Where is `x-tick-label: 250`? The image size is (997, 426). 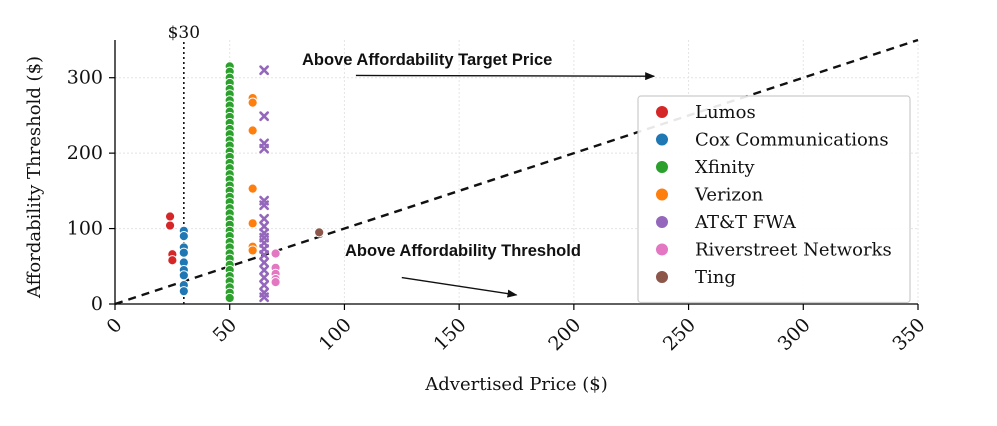 x-tick-label: 250 is located at coordinates (679, 334).